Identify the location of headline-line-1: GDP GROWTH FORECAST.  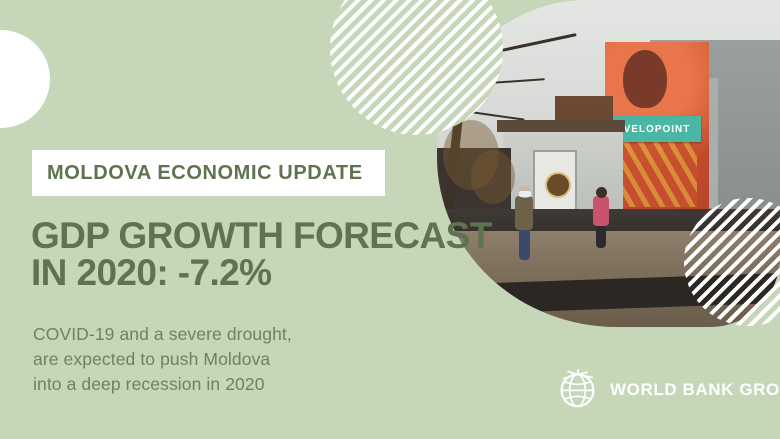
(261, 235).